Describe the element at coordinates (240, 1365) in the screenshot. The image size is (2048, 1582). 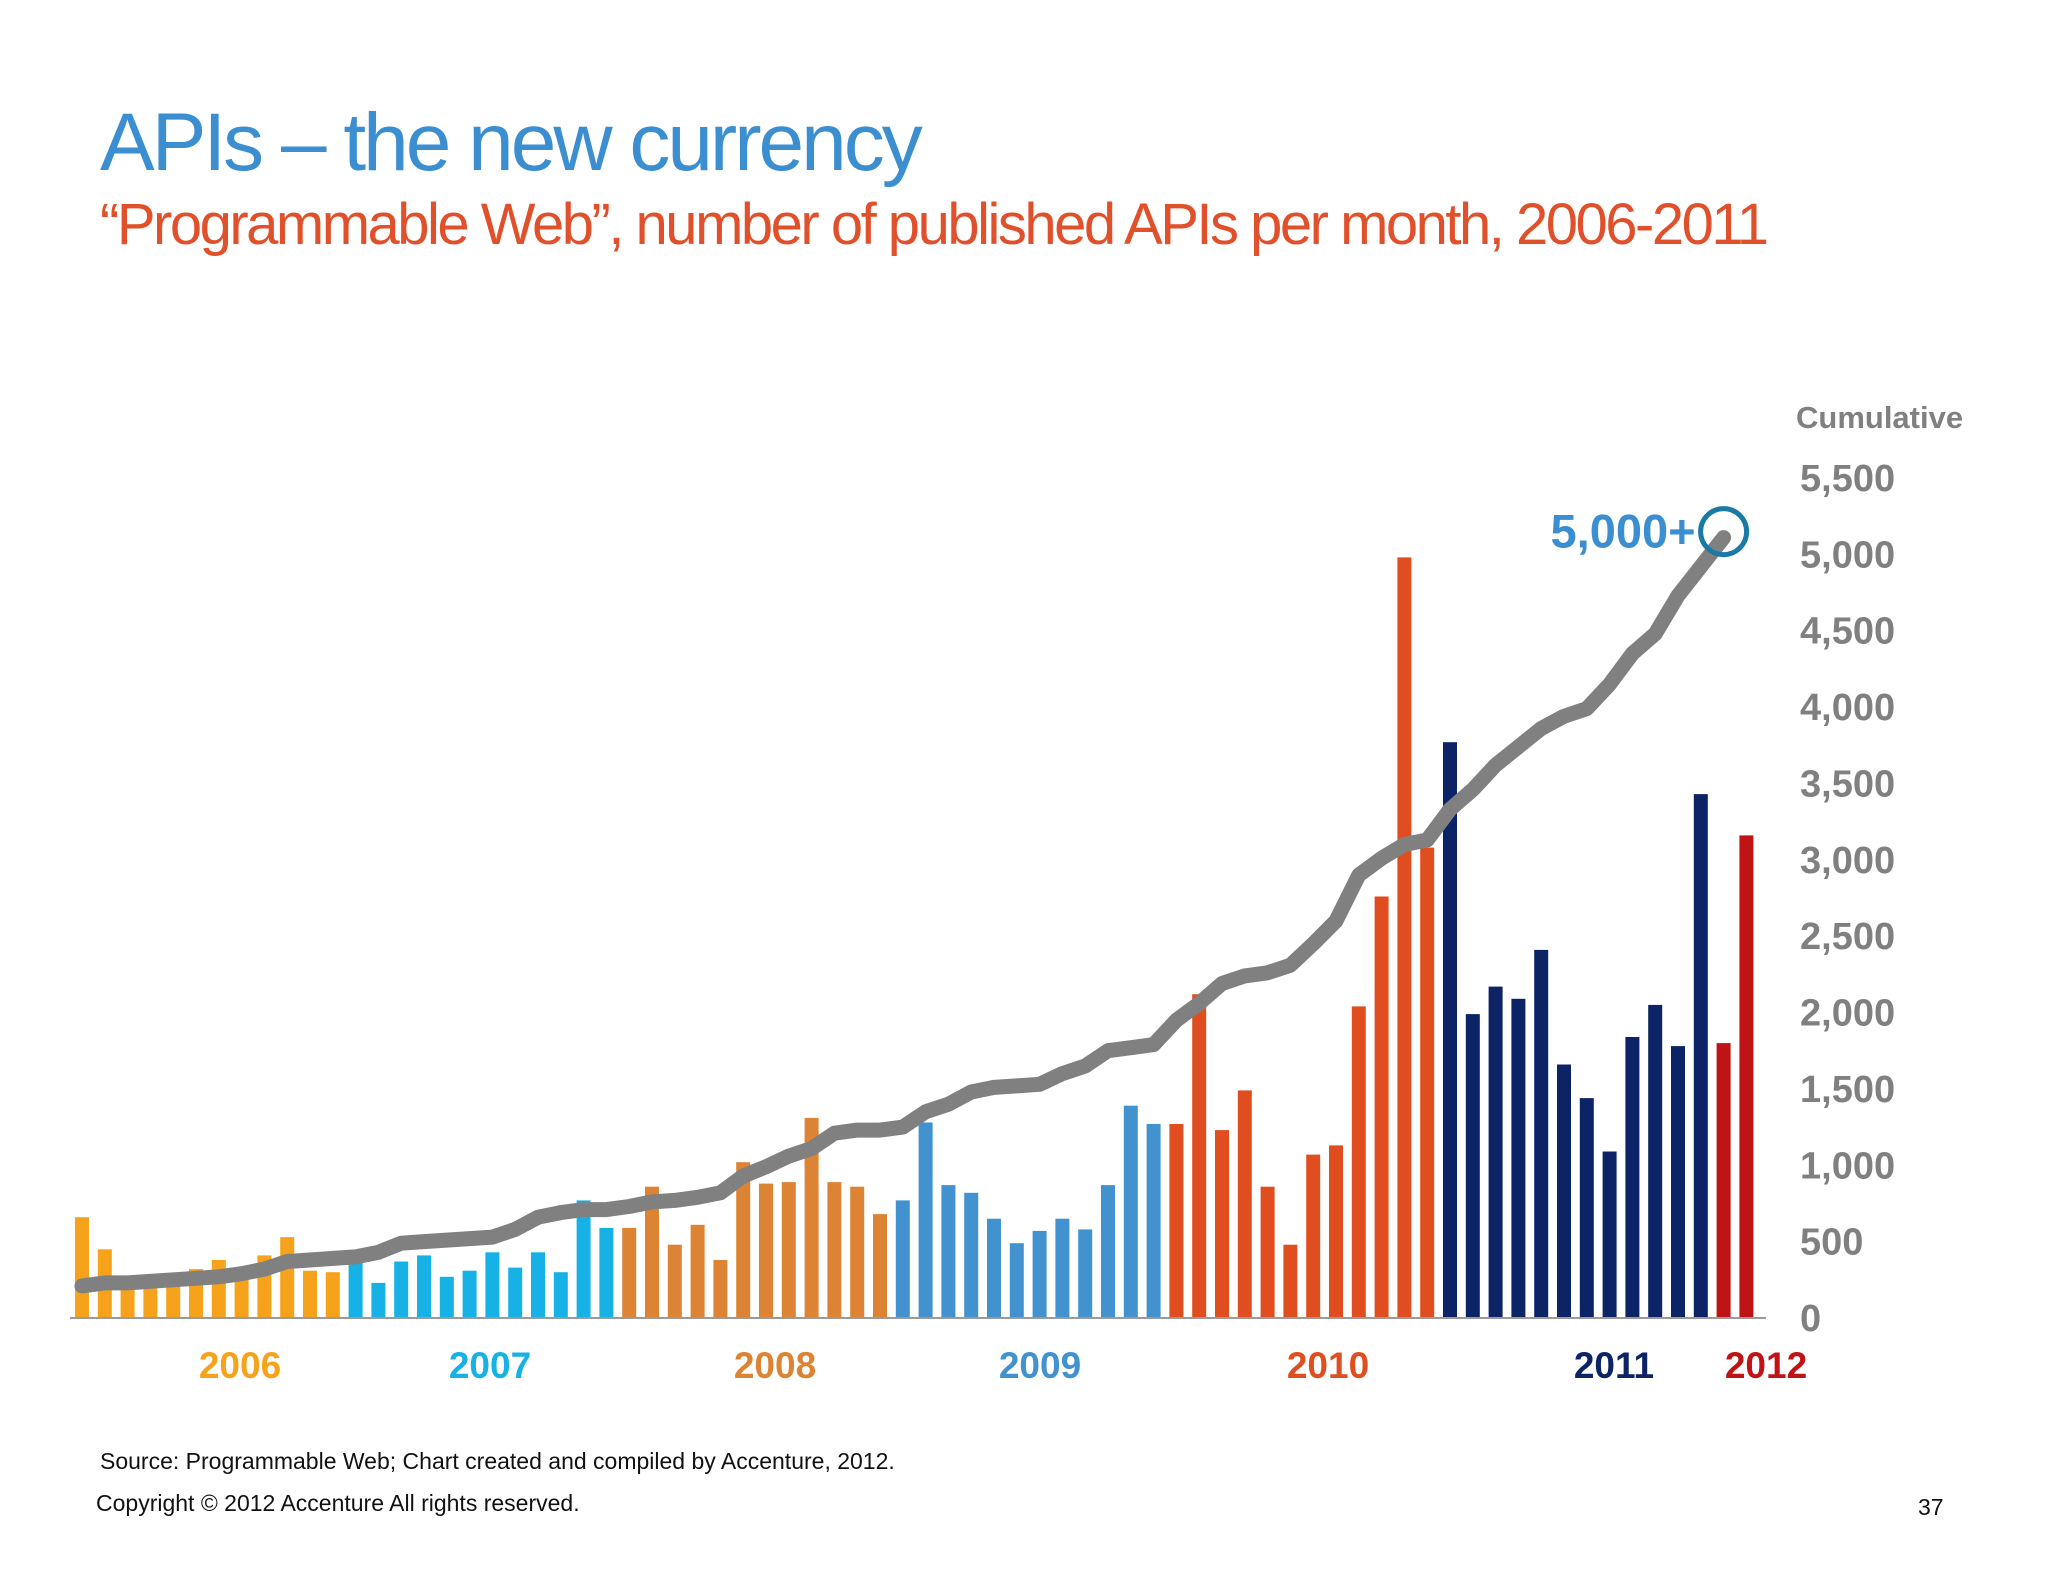
I see `year-label-2006: 2006` at that location.